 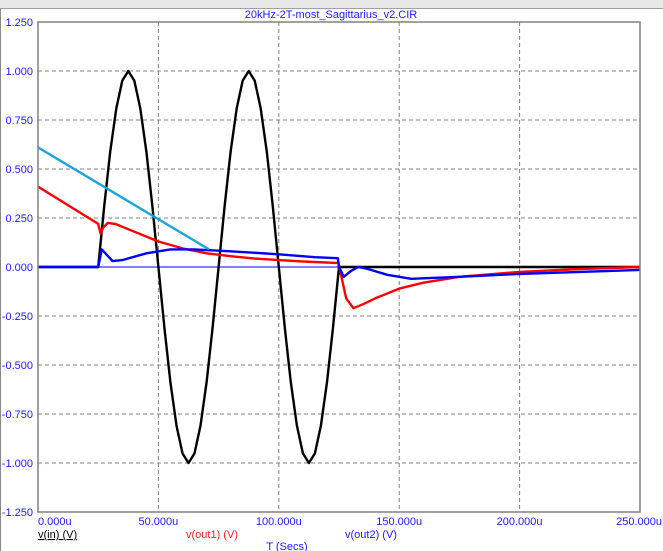 What do you see at coordinates (17, 366) in the screenshot?
I see `y-tick-label: -0.500` at bounding box center [17, 366].